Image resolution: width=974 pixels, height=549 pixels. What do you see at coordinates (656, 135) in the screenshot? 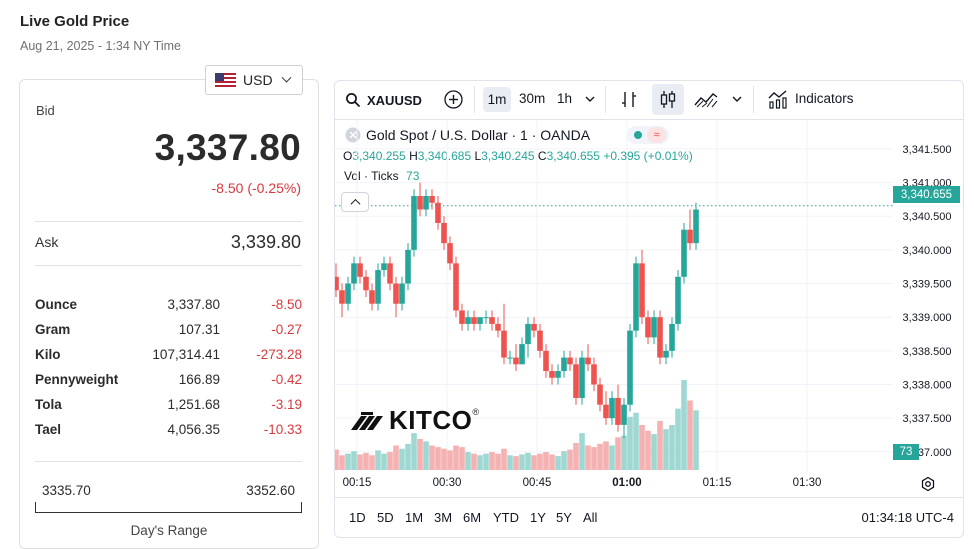
I see `delayed-data-icon: ≈` at bounding box center [656, 135].